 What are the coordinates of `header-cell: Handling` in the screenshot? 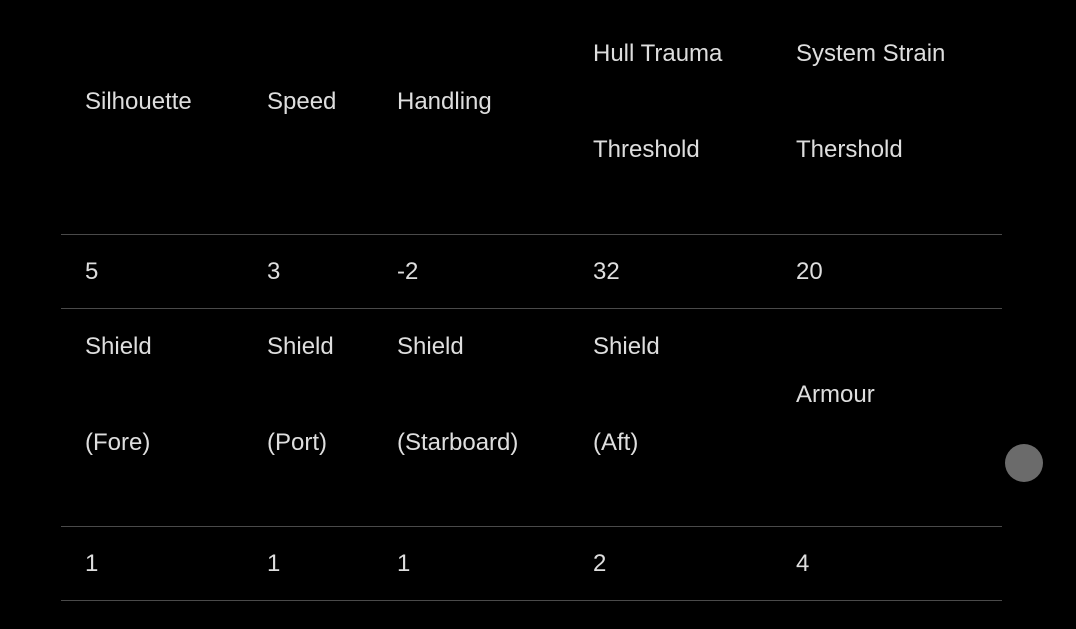 It's located at (471, 102).